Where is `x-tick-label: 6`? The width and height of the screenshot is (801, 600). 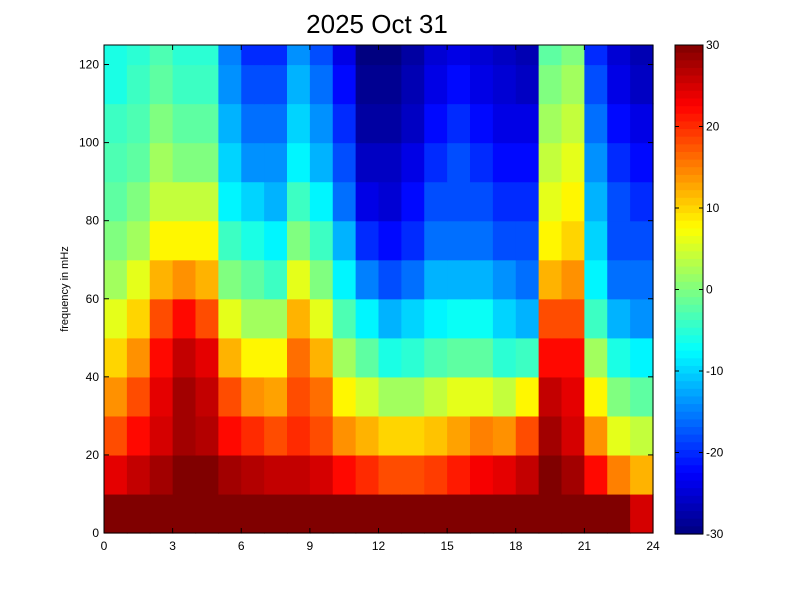 x-tick-label: 6 is located at coordinates (241, 546).